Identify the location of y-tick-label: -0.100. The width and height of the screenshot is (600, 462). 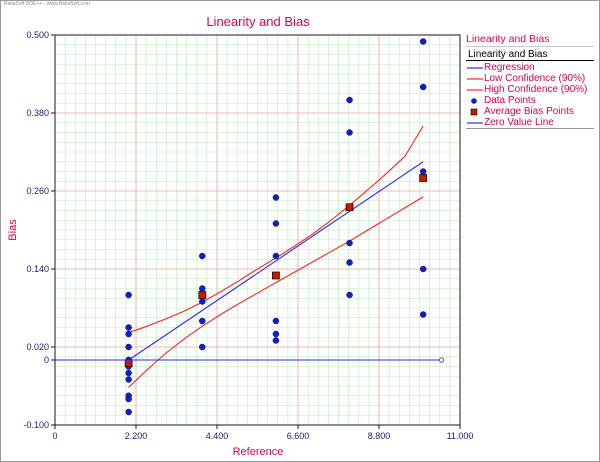
(36, 425).